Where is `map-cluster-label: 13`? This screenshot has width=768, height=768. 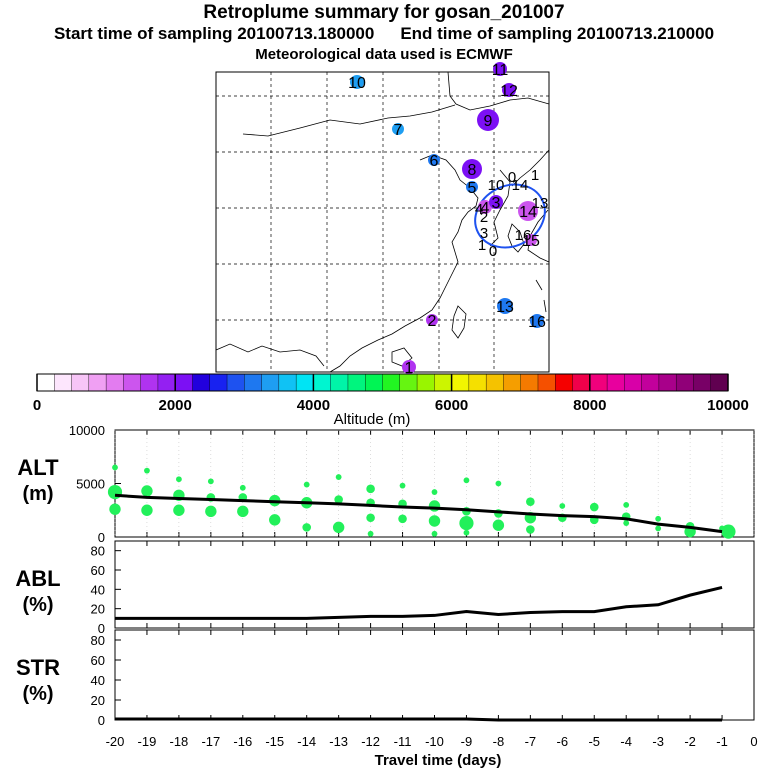
map-cluster-label: 13 is located at coordinates (540, 203).